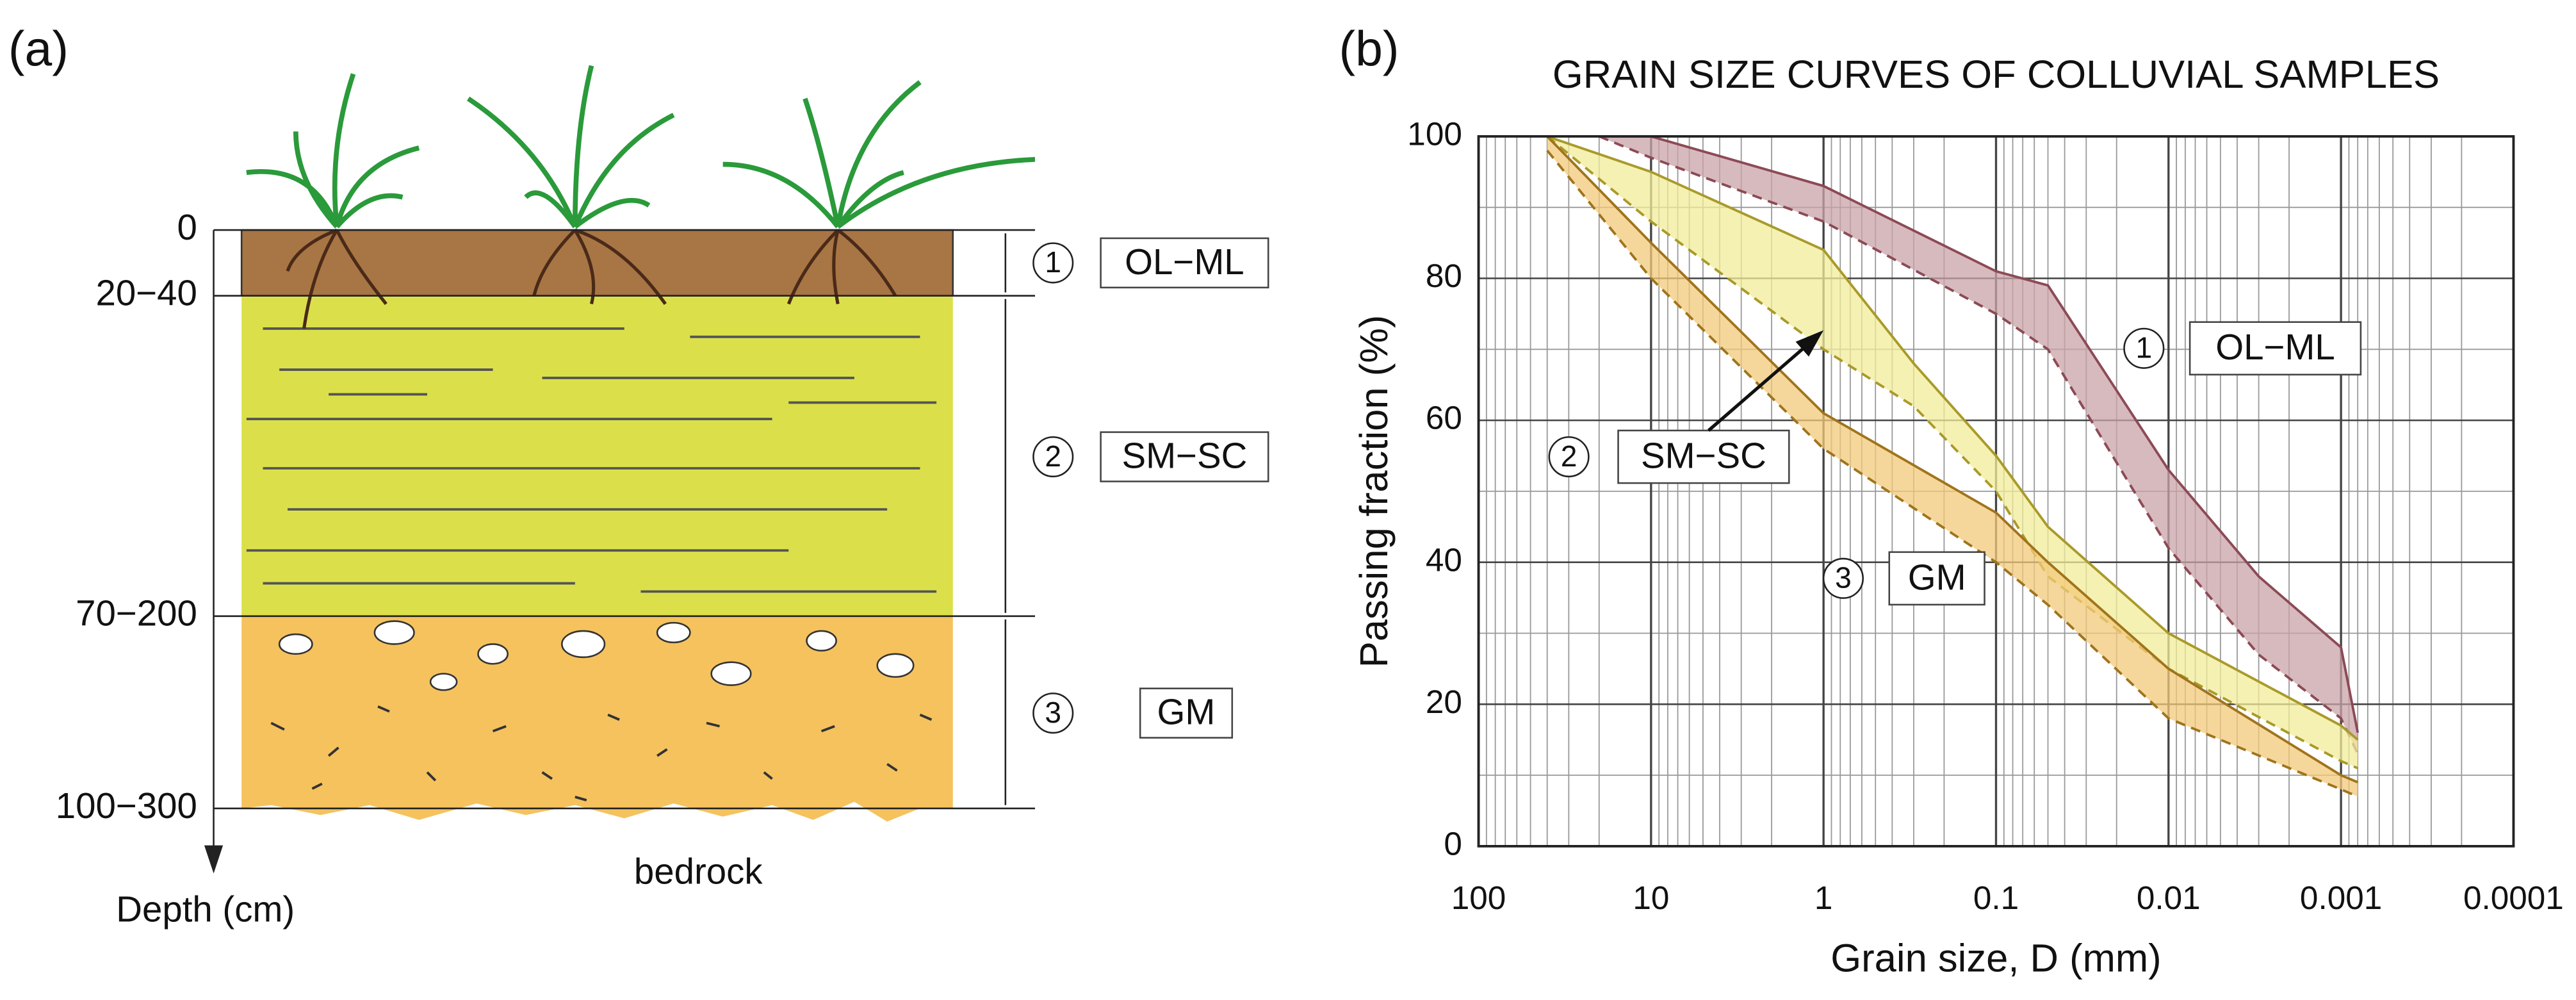 This screenshot has width=2576, height=1000. Describe the element at coordinates (38, 49) in the screenshot. I see `panel-label: (a)` at that location.